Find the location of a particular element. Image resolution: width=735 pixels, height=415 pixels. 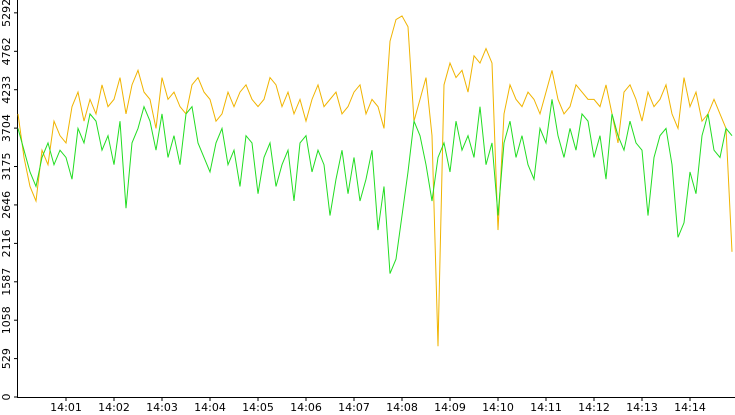

y-tick-label: 4762 is located at coordinates (6, 51).